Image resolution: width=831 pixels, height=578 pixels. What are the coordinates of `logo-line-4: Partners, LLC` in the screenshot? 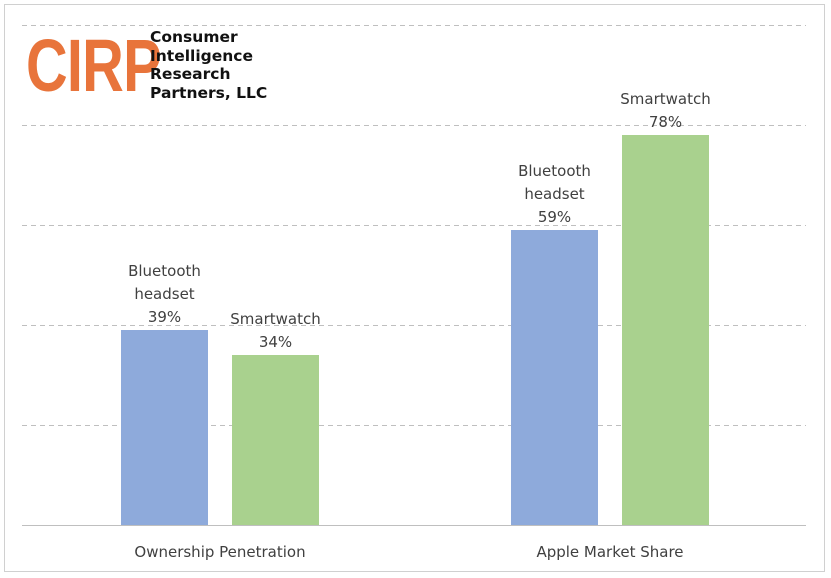 It's located at (209, 92).